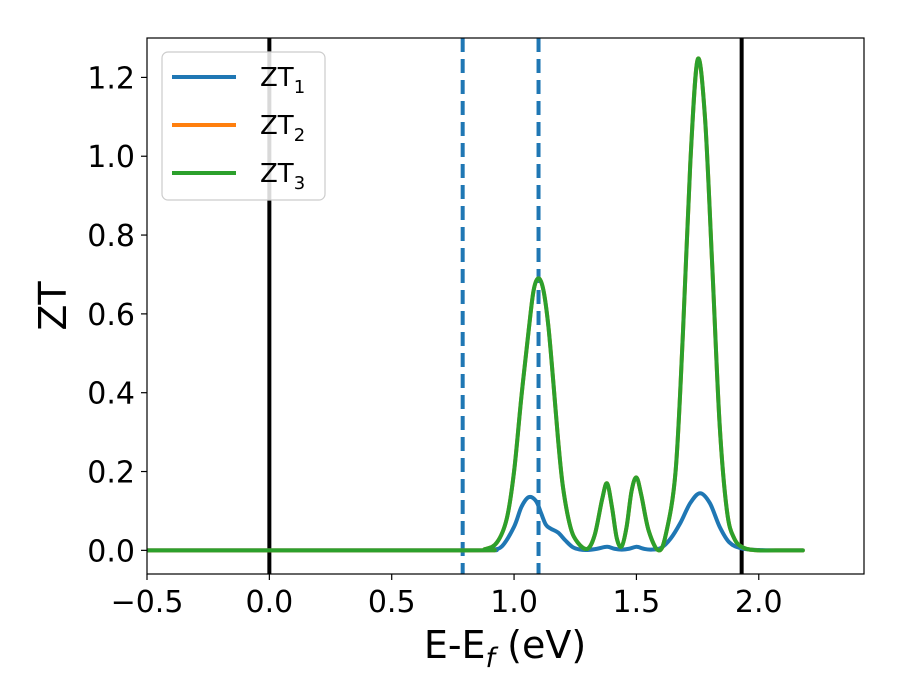  What do you see at coordinates (759, 602) in the screenshot?
I see `x-tick-label: 2.0` at bounding box center [759, 602].